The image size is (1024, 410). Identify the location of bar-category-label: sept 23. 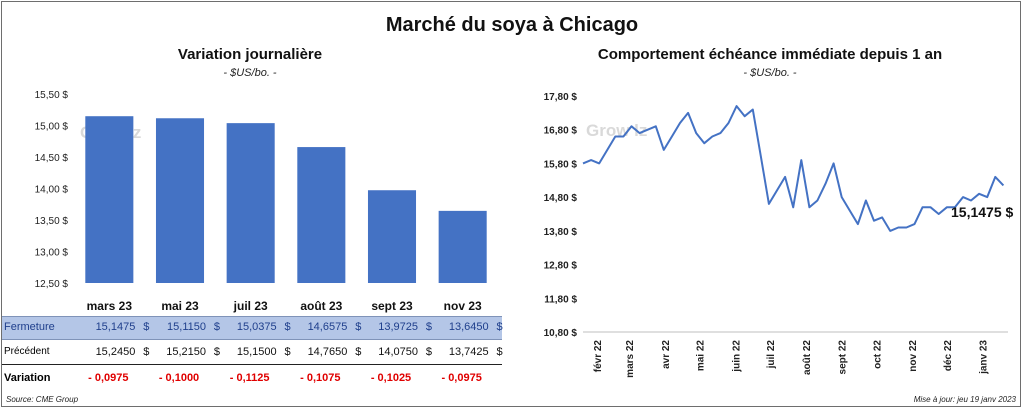
(392, 306).